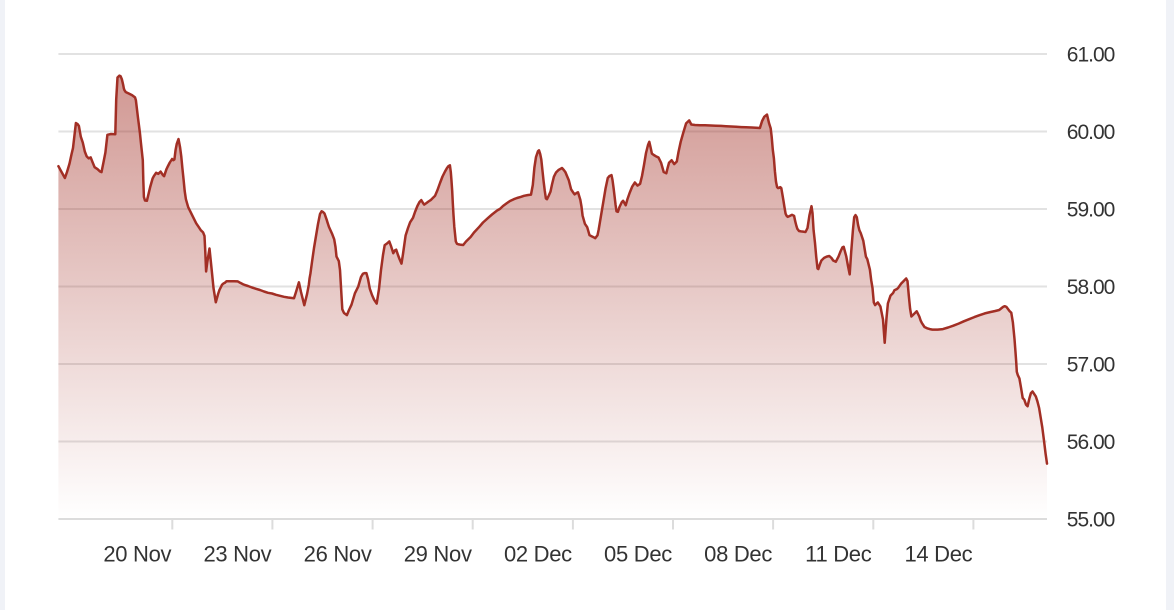  Describe the element at coordinates (538, 554) in the screenshot. I see `svg-text: 02 Dec` at that location.